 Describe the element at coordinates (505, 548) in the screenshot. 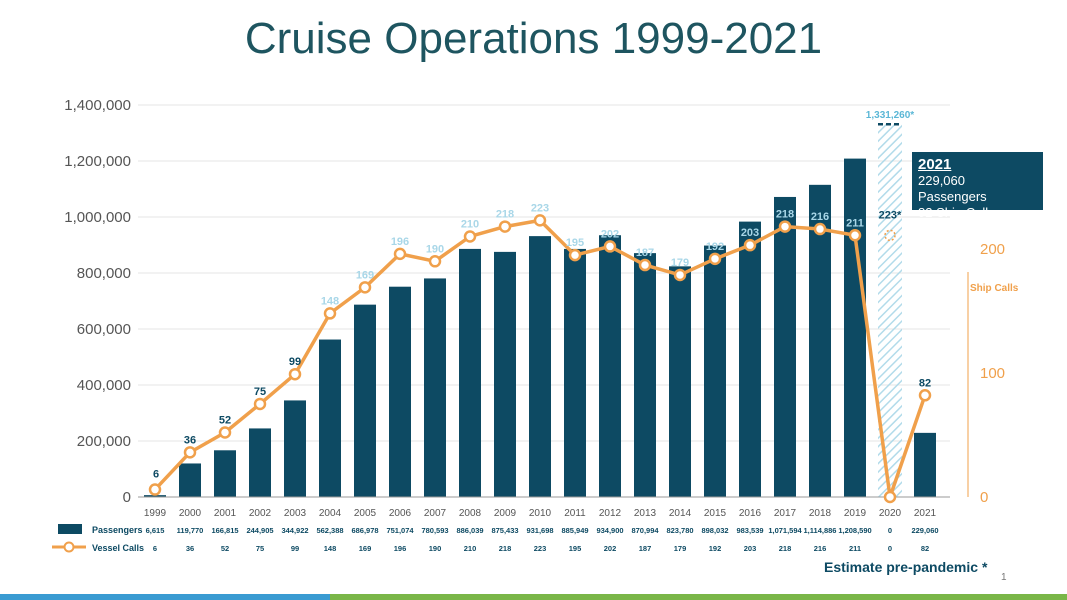

I see `table-calls-2009: 218` at that location.